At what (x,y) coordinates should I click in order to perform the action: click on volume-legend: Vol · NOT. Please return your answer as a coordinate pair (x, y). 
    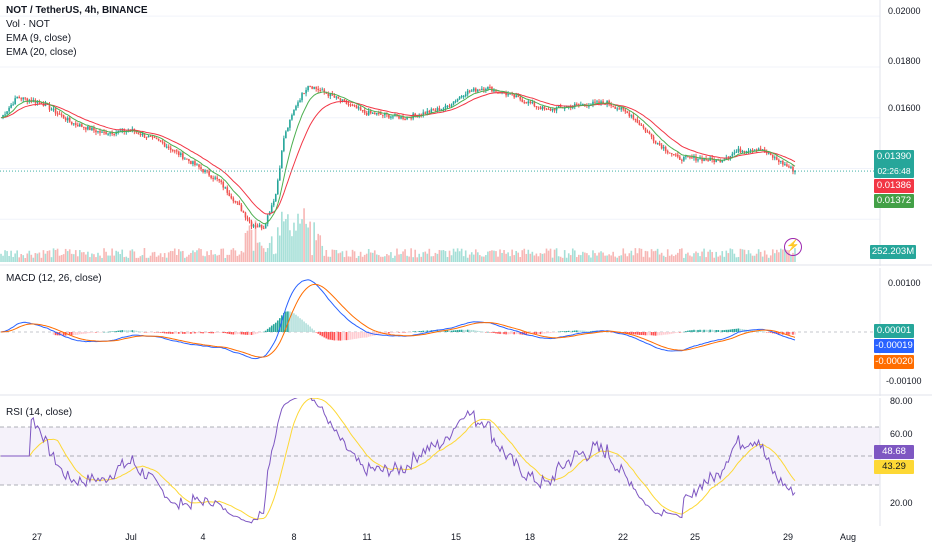
    Looking at the image, I should click on (28, 24).